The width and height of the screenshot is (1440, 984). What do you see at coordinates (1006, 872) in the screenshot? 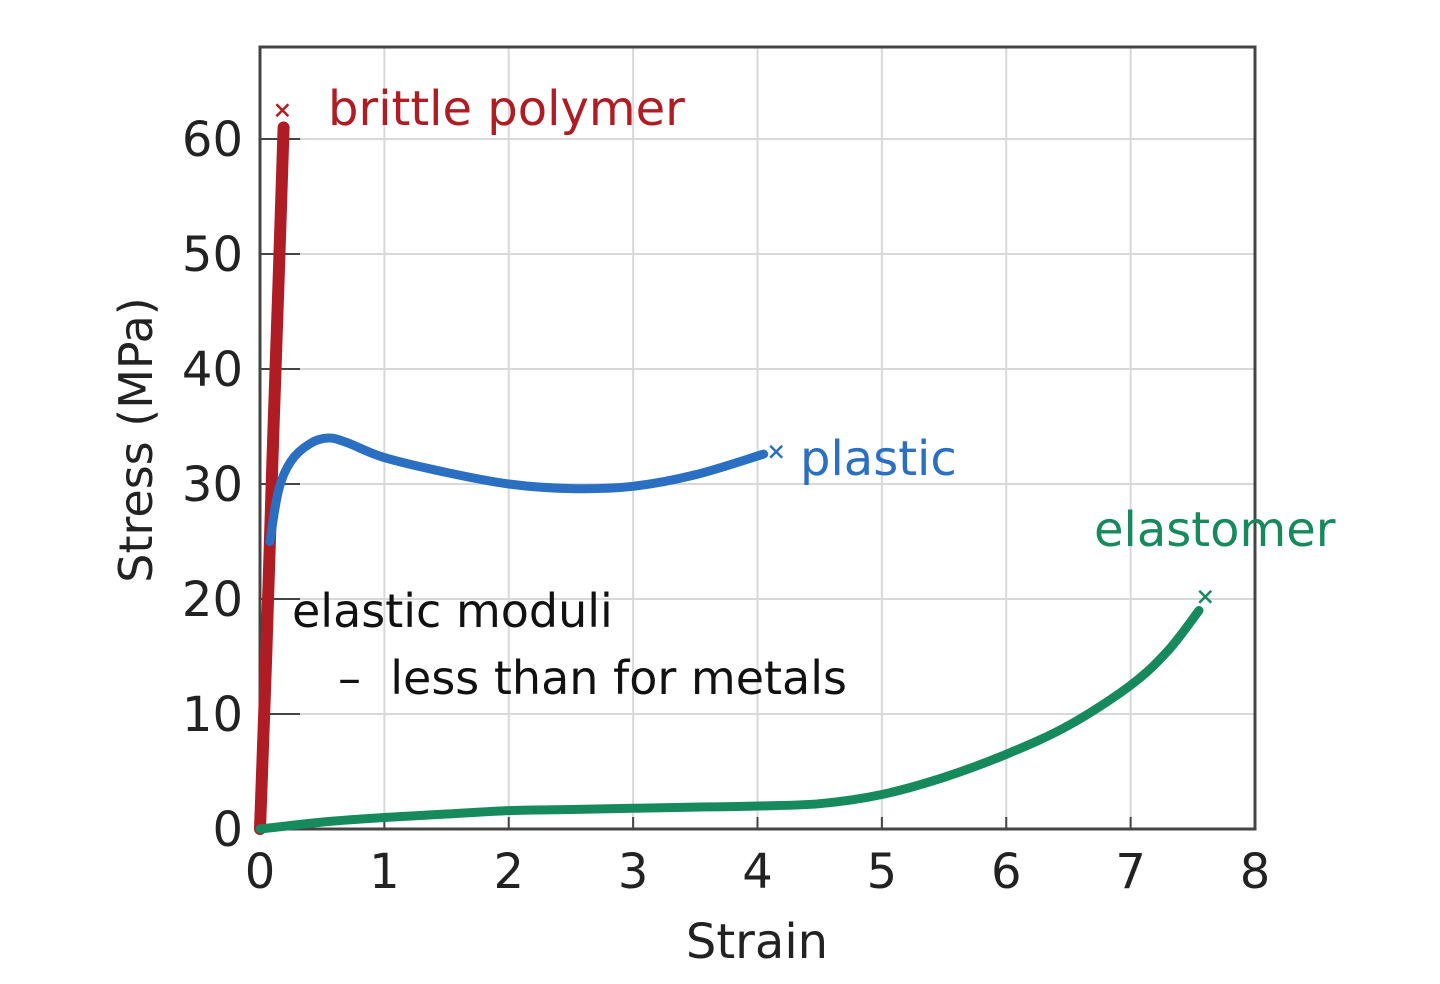
I see `x-tick-label: 6` at bounding box center [1006, 872].